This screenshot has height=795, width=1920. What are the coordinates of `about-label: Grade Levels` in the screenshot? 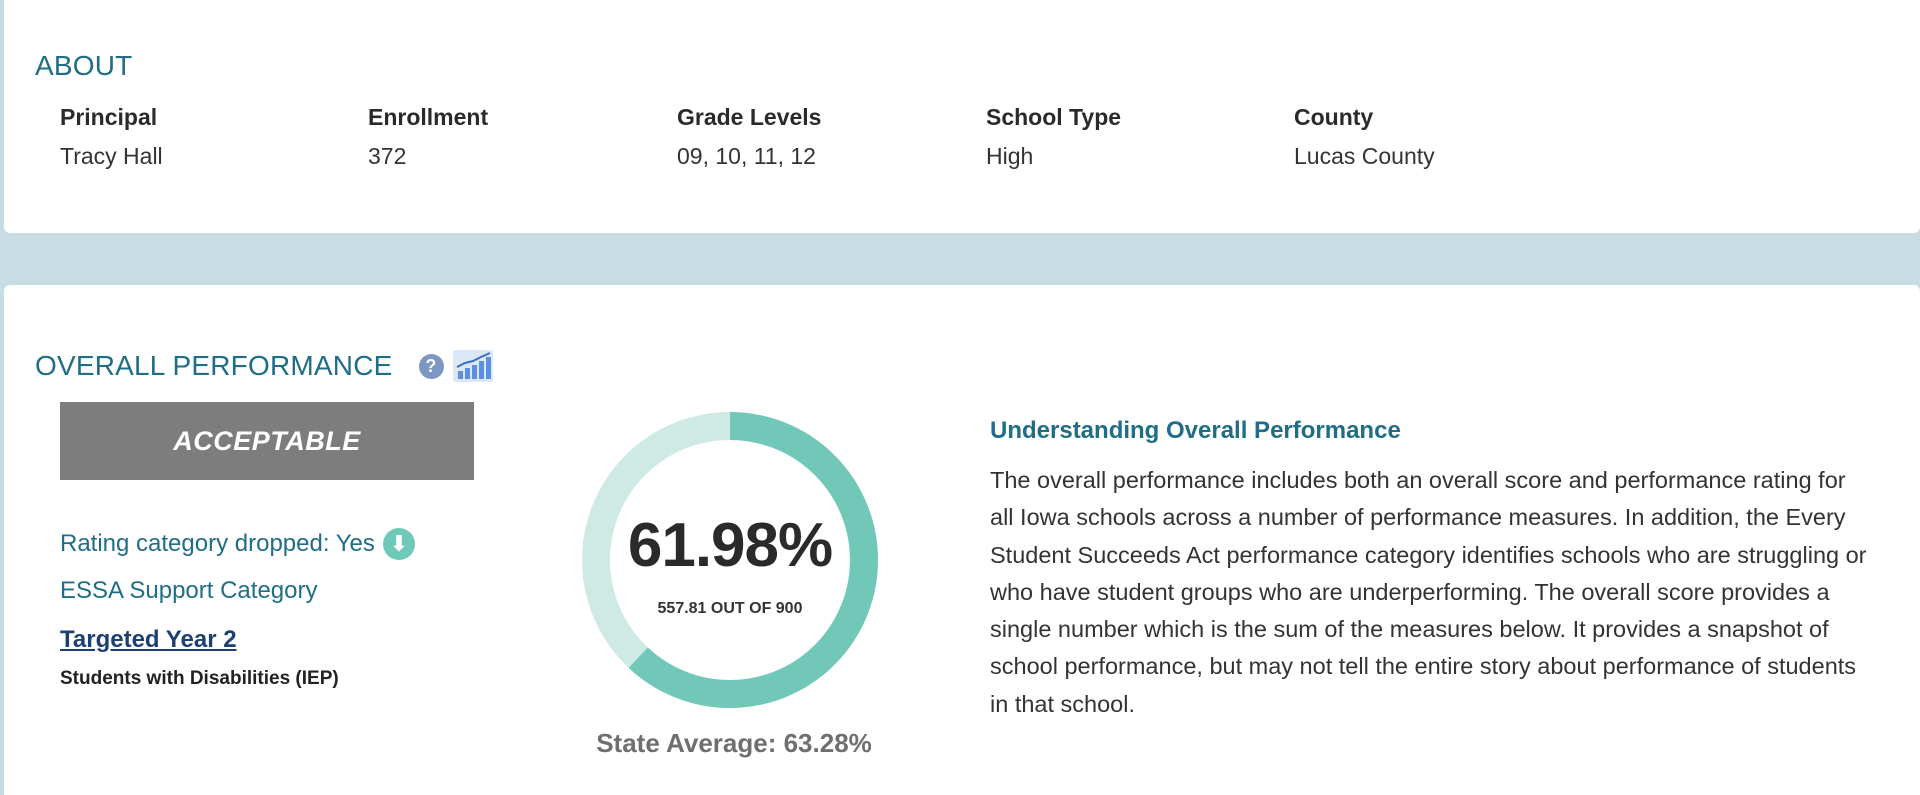 It's located at (749, 117).